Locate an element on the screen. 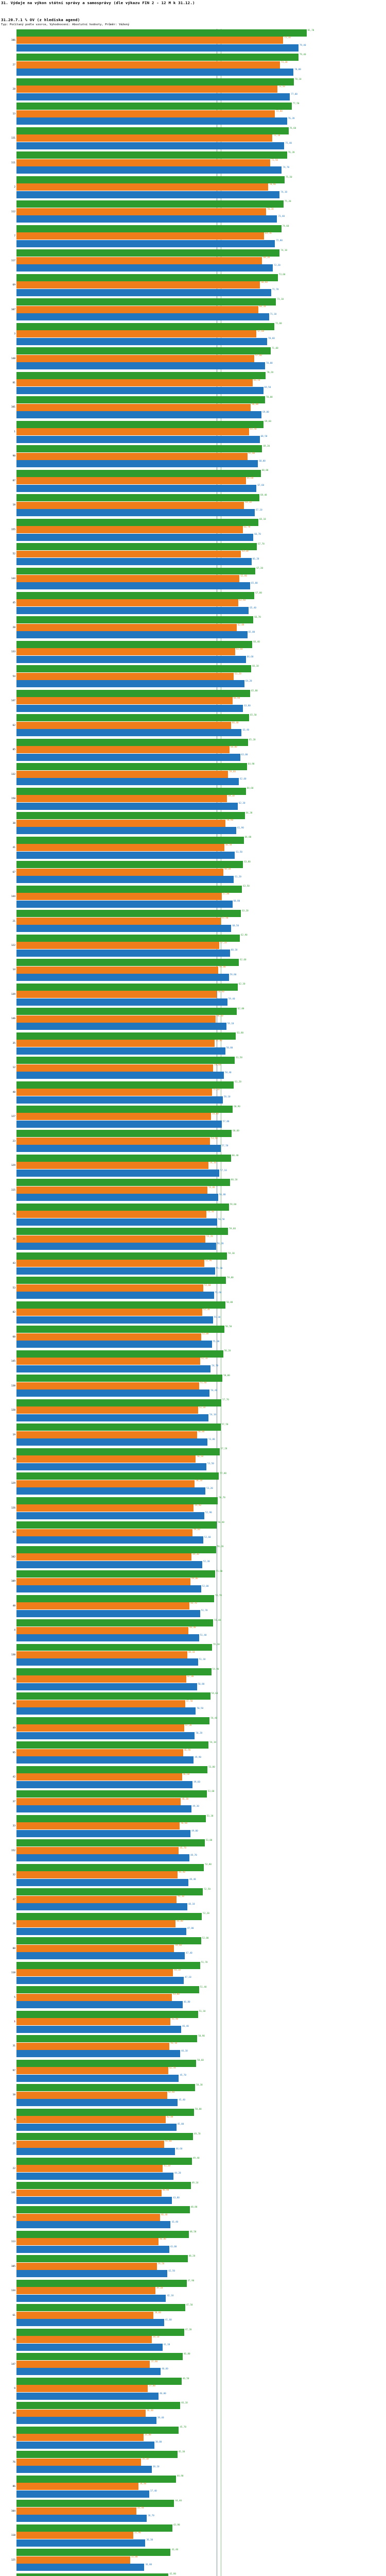 The height and width of the screenshot is (2576, 386). bar-group: 144 67,30 62,80 65,80 is located at coordinates (193, 579).